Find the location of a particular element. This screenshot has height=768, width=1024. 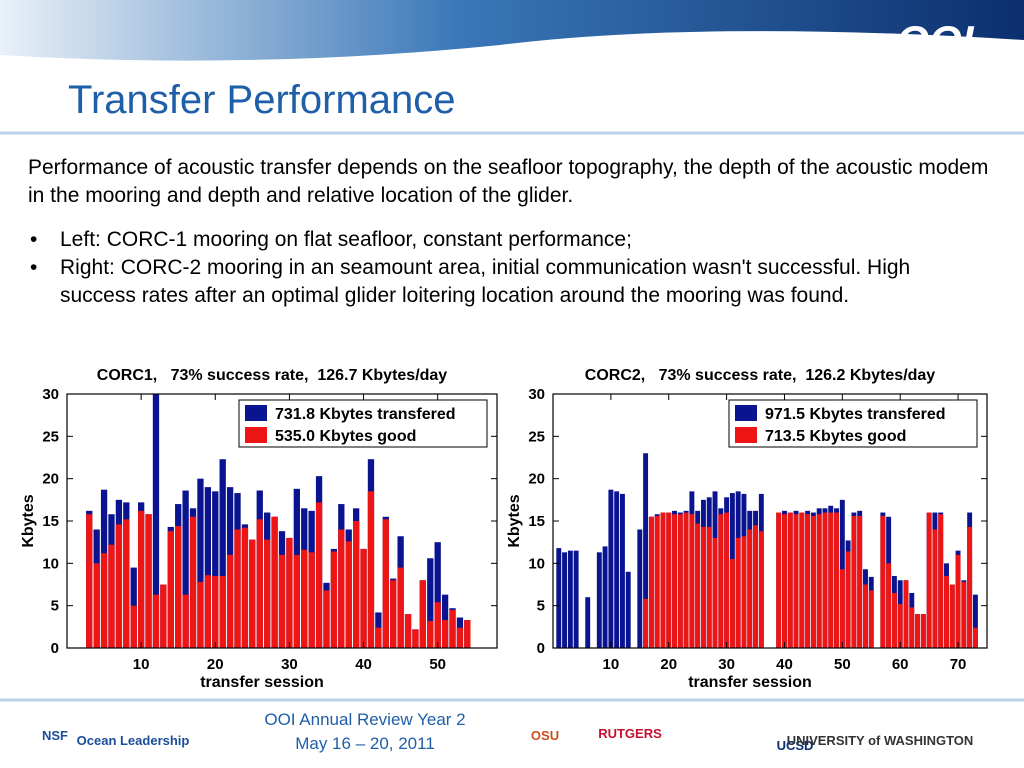

x-tick-label: 70 is located at coordinates (958, 664).